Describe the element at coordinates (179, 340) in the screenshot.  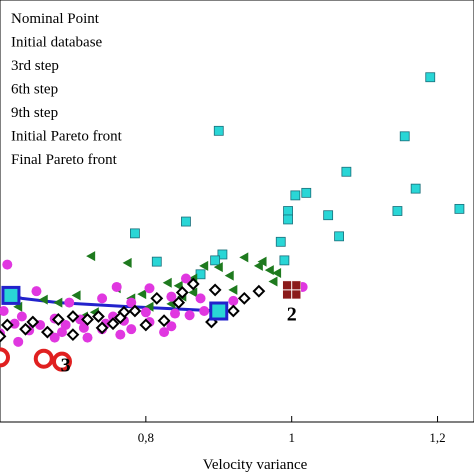
I see `annotations: 23` at that location.